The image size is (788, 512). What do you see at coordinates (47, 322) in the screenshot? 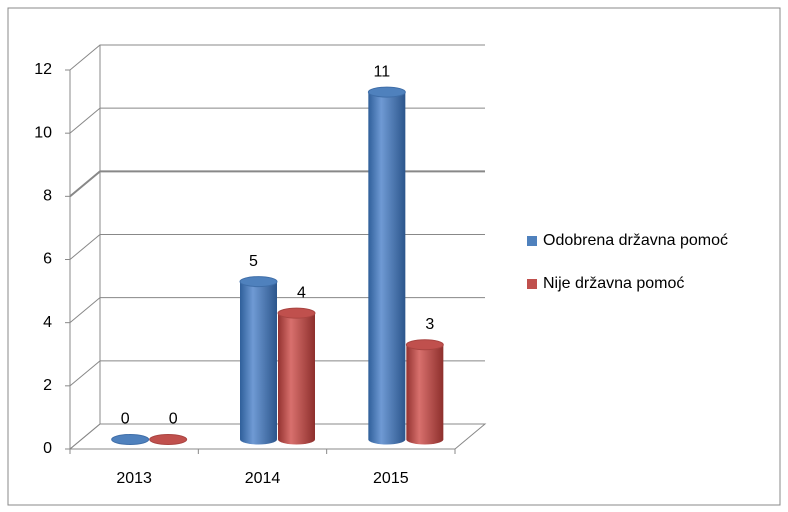
I see `y-tick-label: 4` at bounding box center [47, 322].